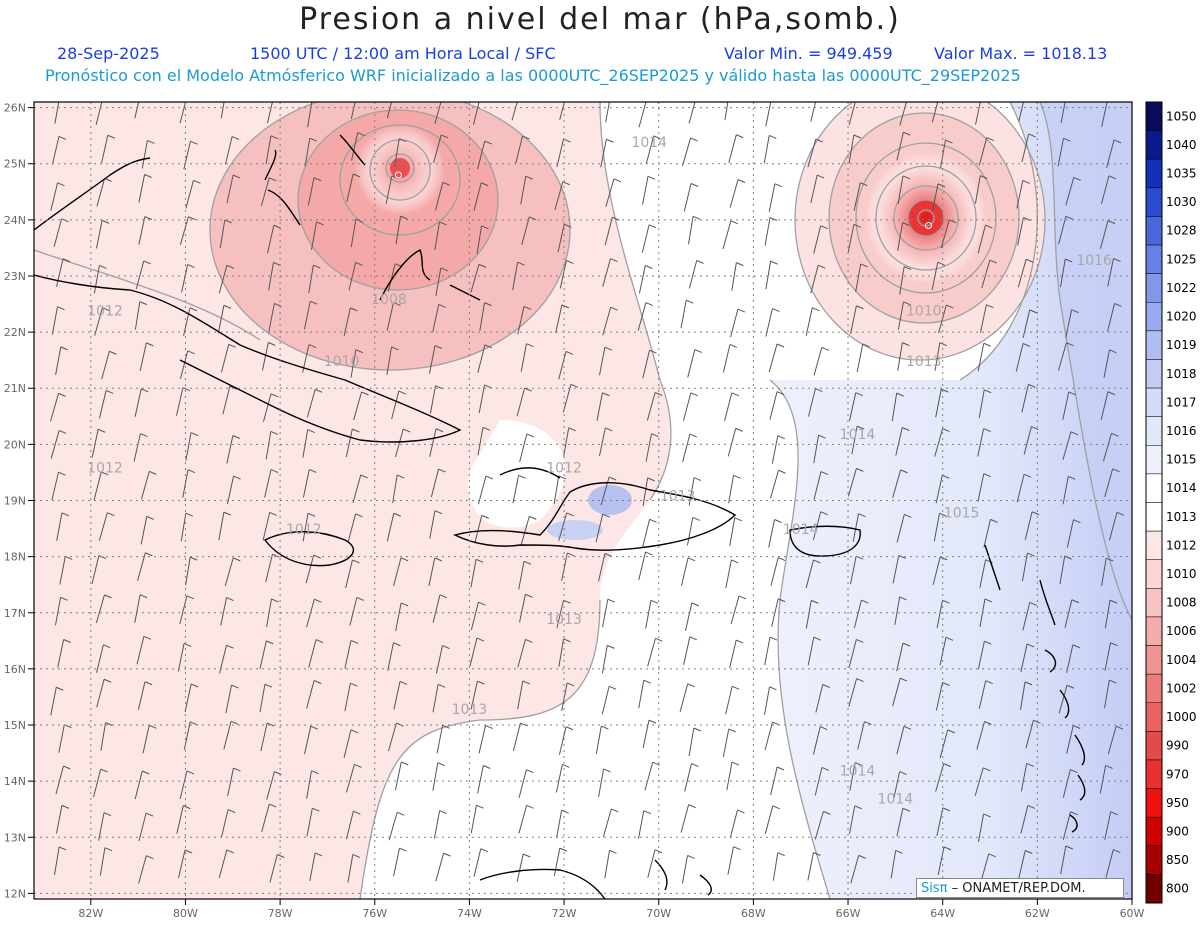 The width and height of the screenshot is (1200, 927). What do you see at coordinates (403, 53) in the screenshot?
I see `forecast-time: 1500 UTC / 12:00 am Hora Local / SFC` at bounding box center [403, 53].